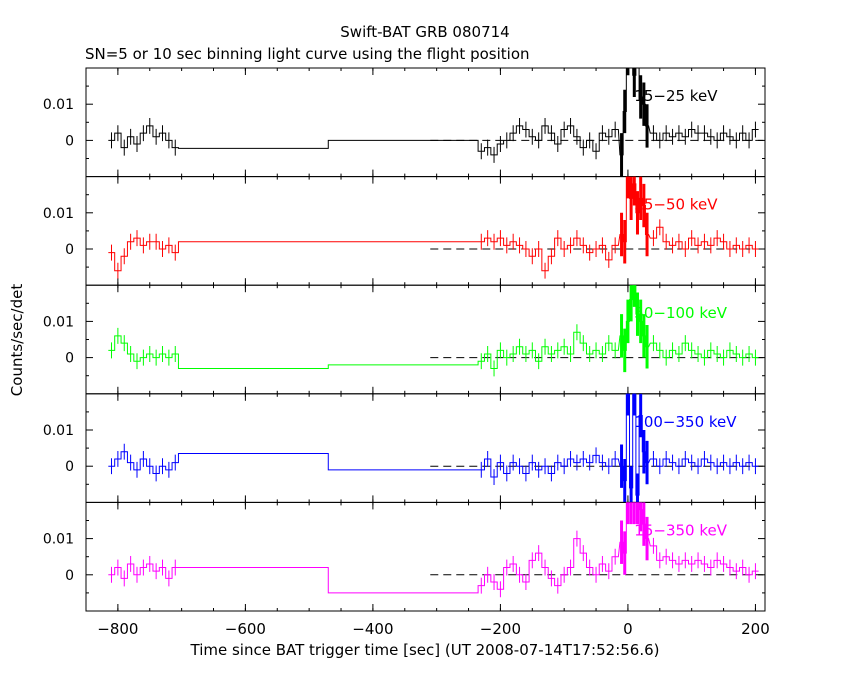 The width and height of the screenshot is (850, 680). Describe the element at coordinates (17, 340) in the screenshot. I see `y-axis-label: Counts/sec/det` at that location.